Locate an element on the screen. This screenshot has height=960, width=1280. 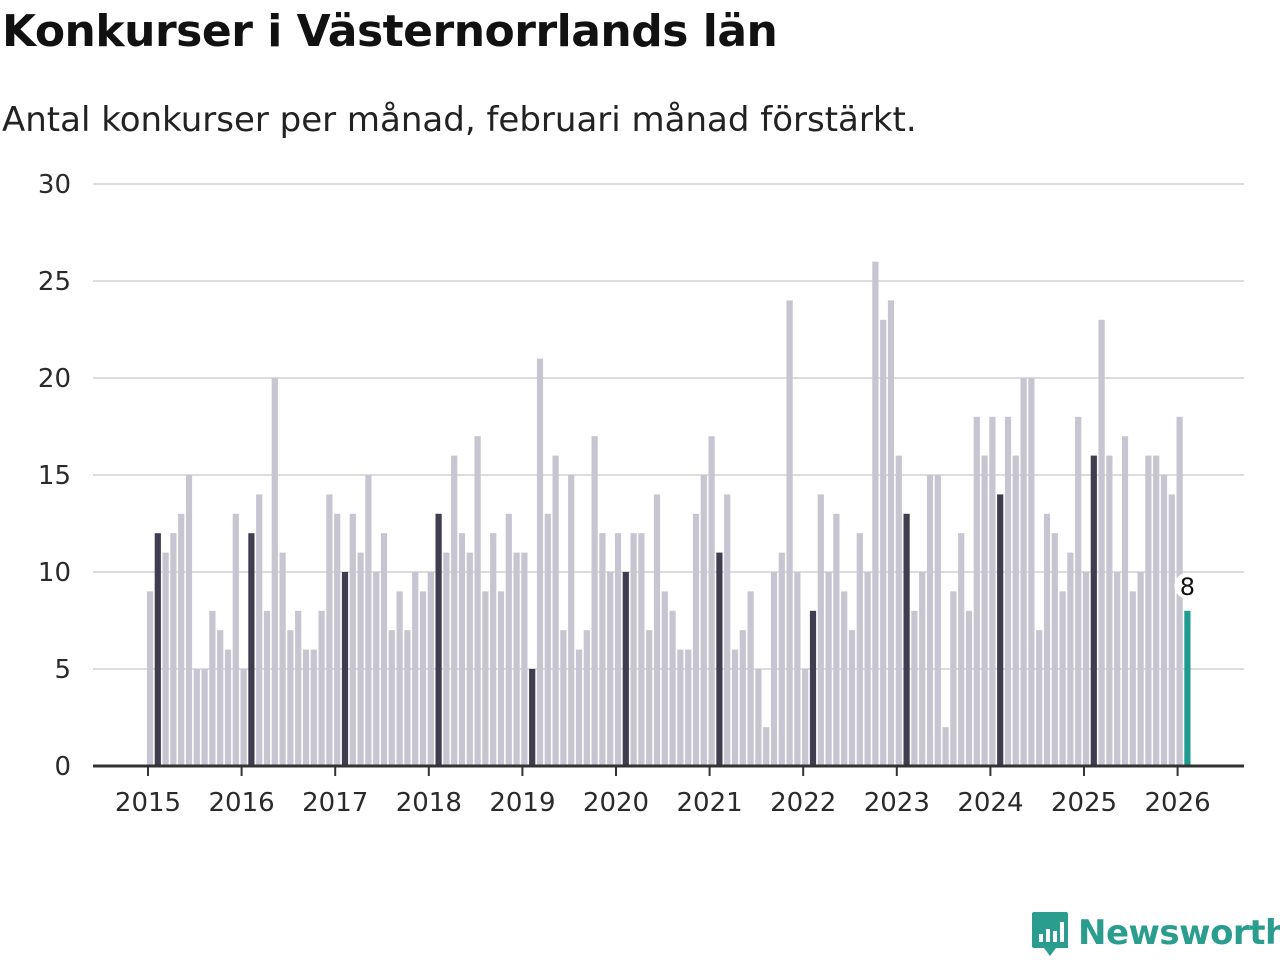
x-tick-label: 2016 is located at coordinates (242, 803).